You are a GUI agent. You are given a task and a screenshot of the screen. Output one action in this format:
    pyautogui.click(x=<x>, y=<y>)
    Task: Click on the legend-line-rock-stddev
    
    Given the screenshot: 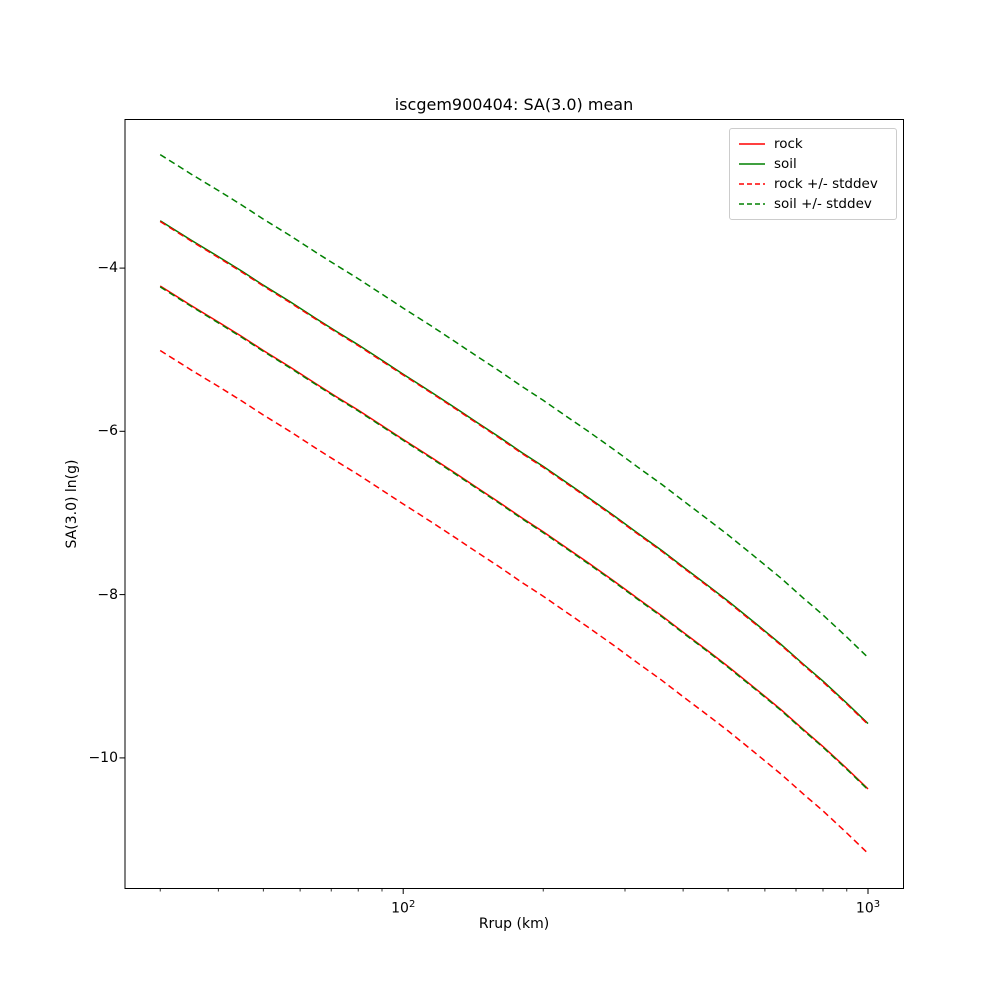 What is the action you would take?
    pyautogui.click(x=752, y=184)
    